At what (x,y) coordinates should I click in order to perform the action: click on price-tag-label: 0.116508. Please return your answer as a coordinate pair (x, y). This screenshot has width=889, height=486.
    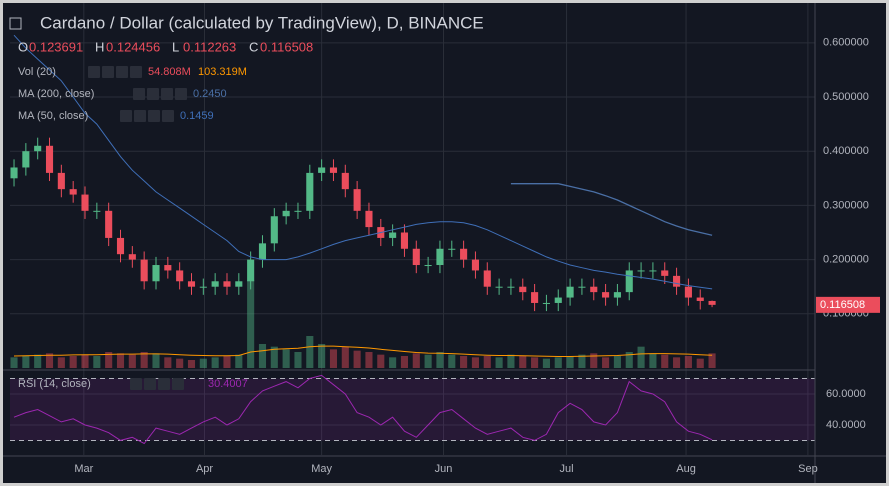
    Looking at the image, I should click on (842, 305).